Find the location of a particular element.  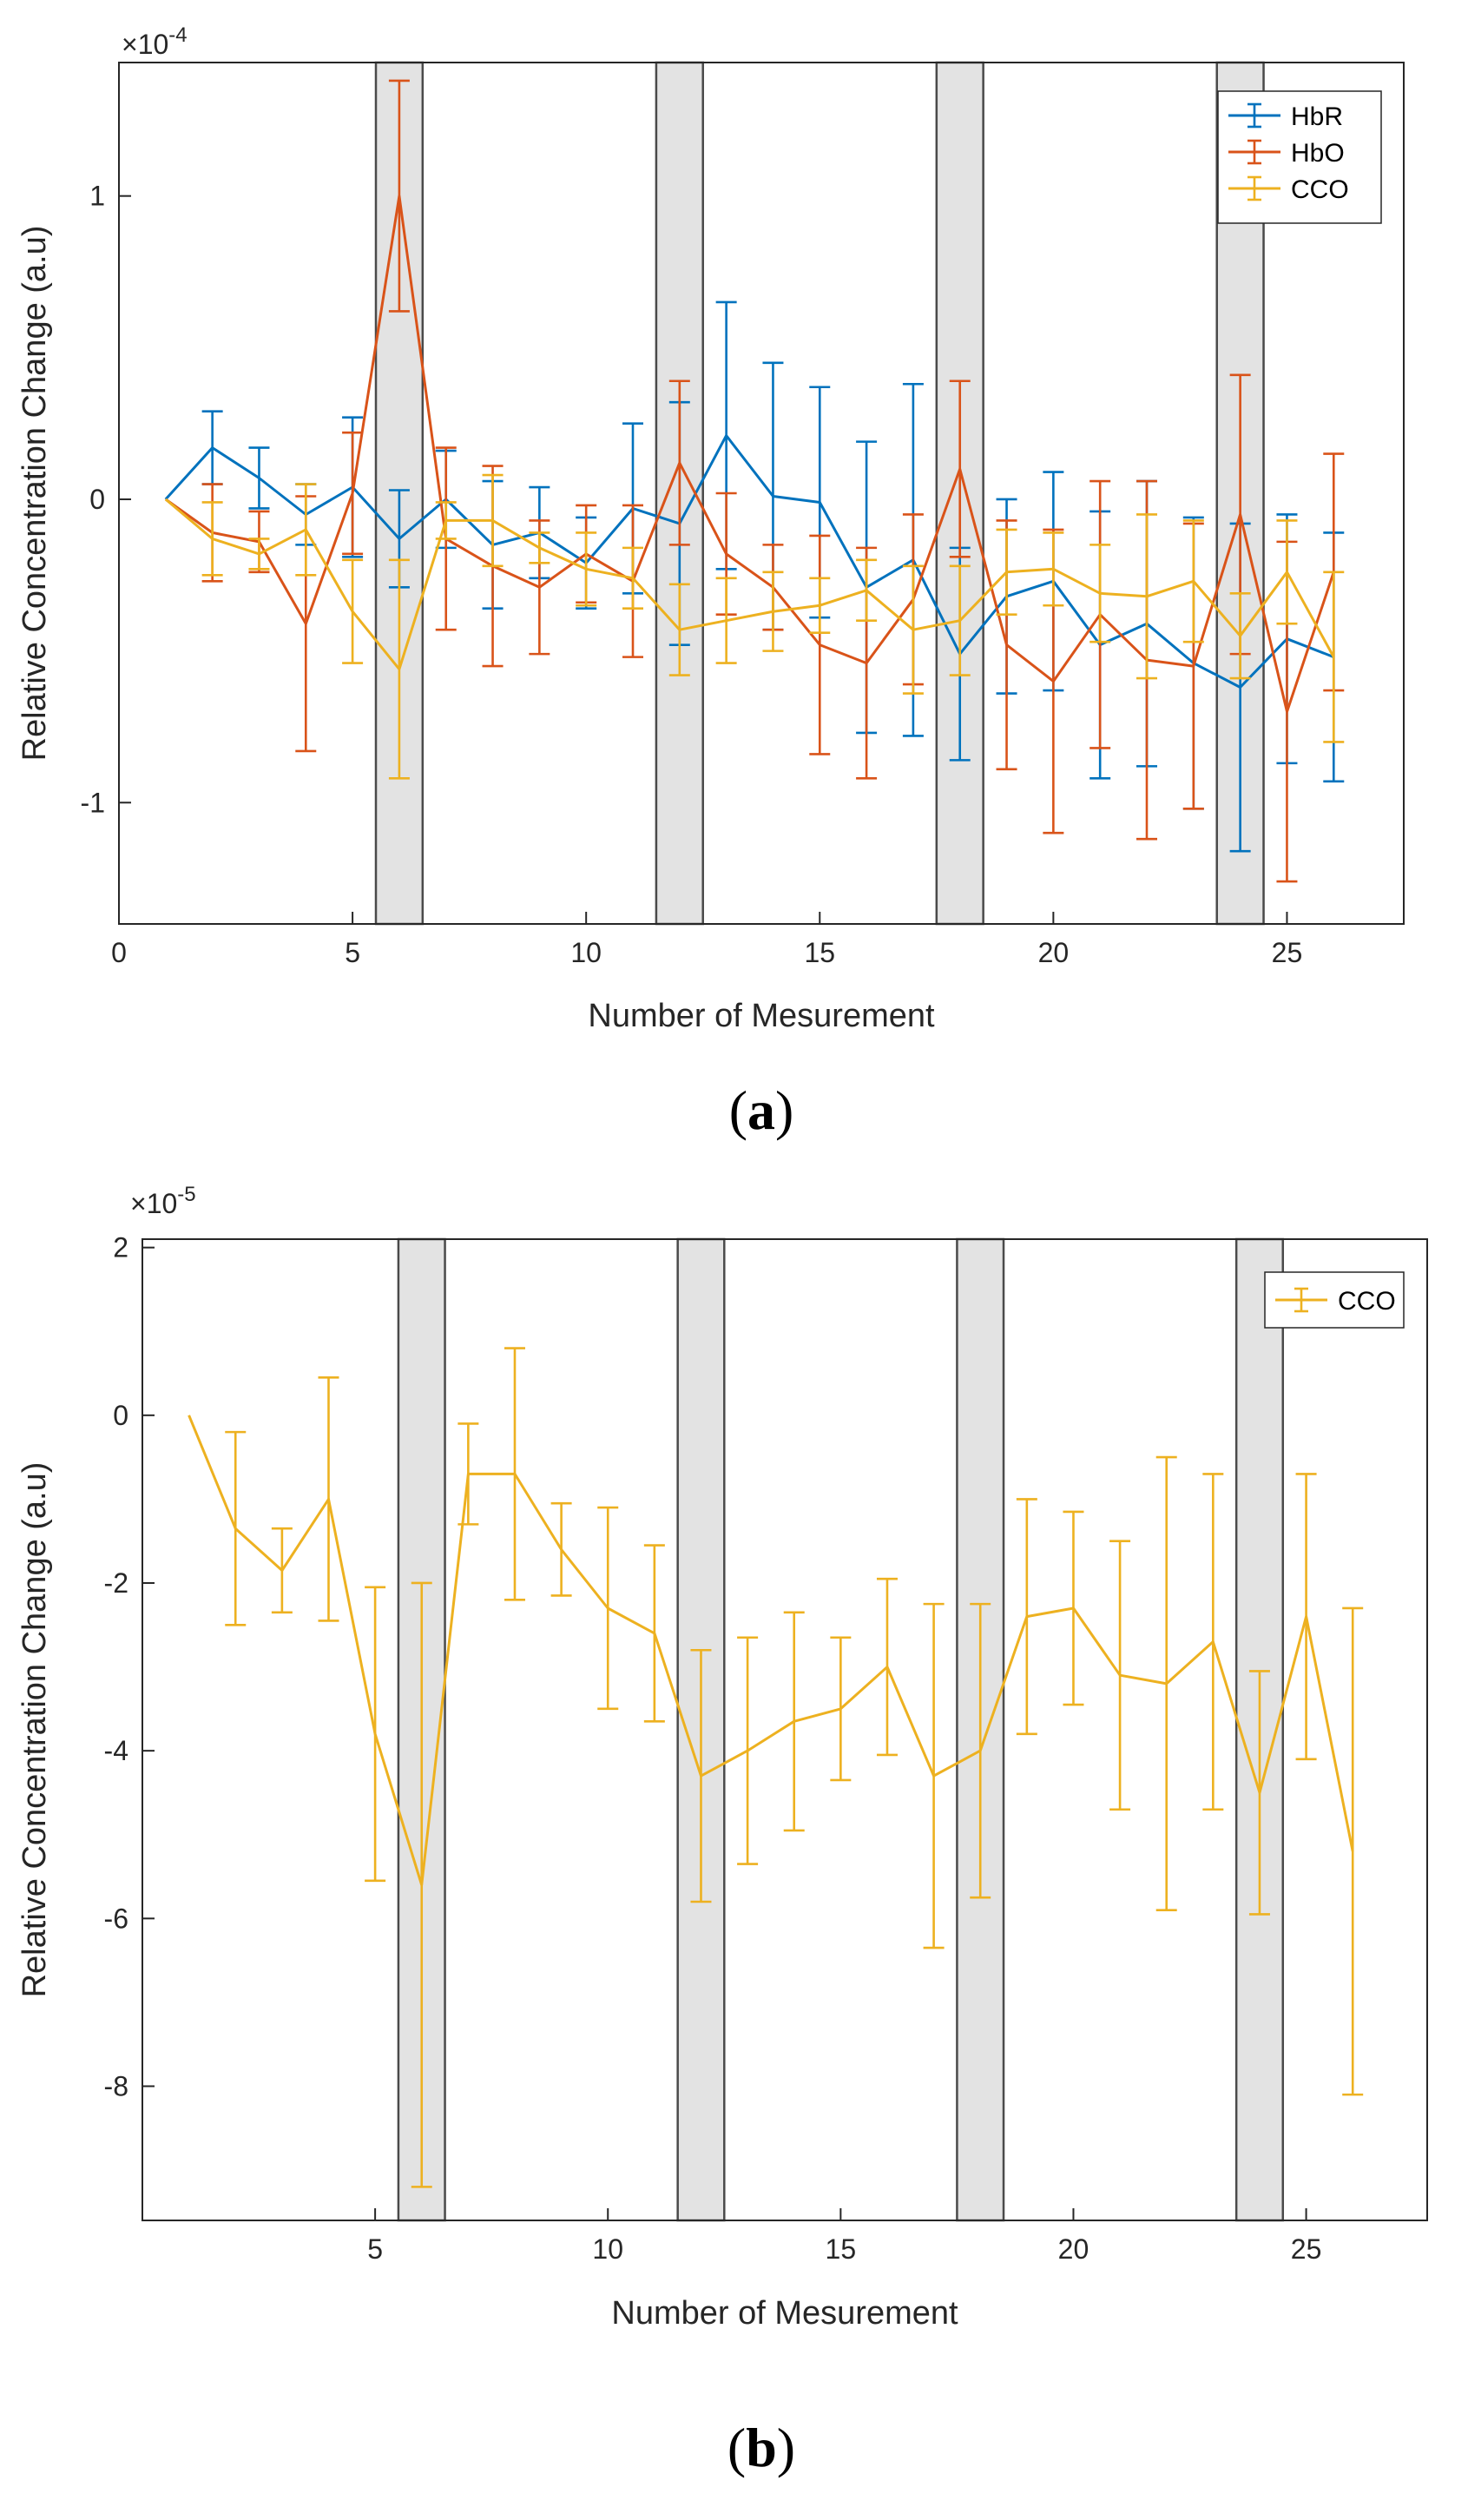

legend-a: HbR HbO CCO is located at coordinates (1299, 157).